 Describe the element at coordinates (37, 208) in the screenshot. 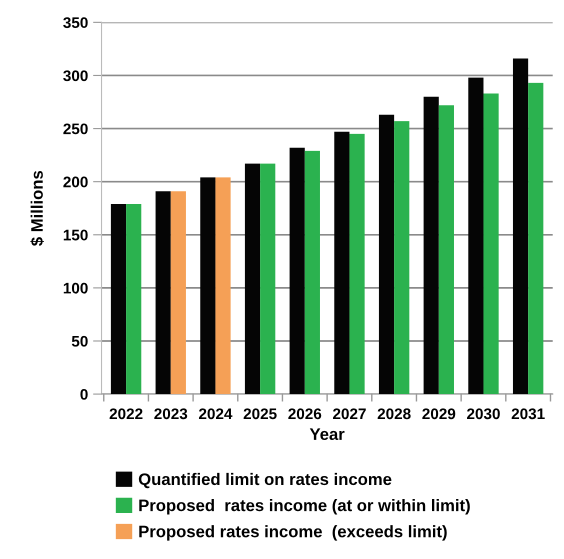

I see `y-axis-title: $ Millions` at that location.